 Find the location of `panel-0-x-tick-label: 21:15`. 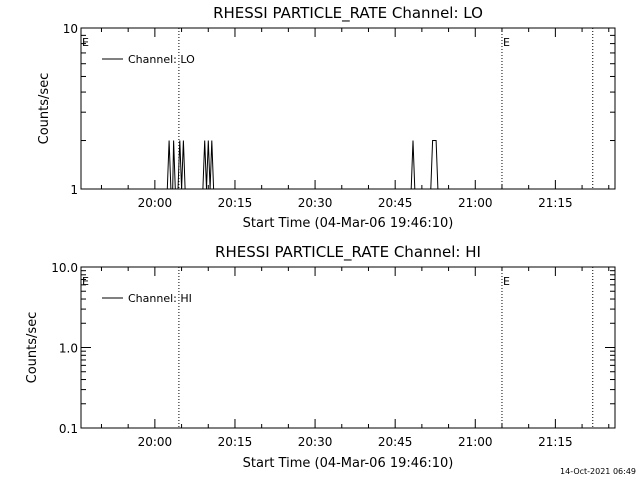

panel-0-x-tick-label: 21:15 is located at coordinates (555, 203).